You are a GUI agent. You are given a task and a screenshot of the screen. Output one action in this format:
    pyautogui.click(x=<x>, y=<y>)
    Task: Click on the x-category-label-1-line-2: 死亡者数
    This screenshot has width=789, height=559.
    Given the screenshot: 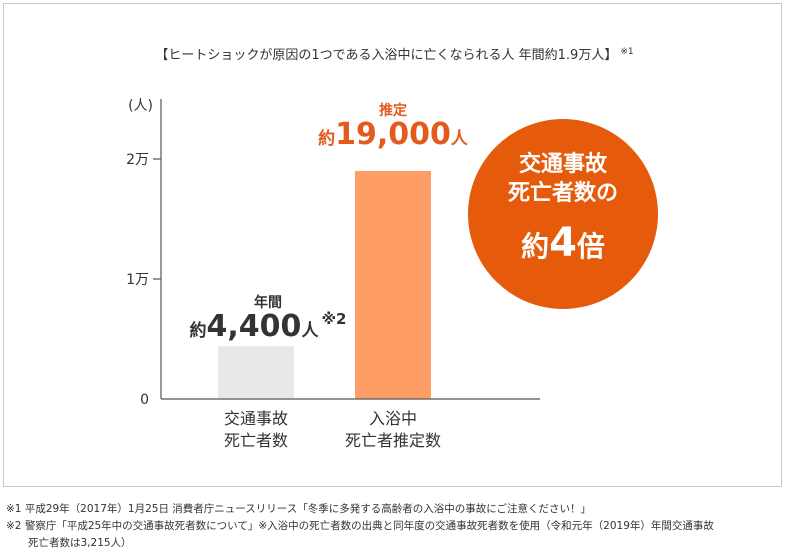 What is the action you would take?
    pyautogui.click(x=256, y=440)
    